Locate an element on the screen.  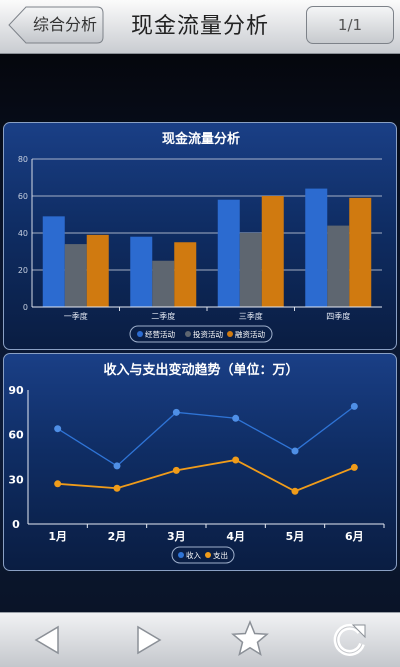
back-button-label: 综合分析 is located at coordinates (64, 24).